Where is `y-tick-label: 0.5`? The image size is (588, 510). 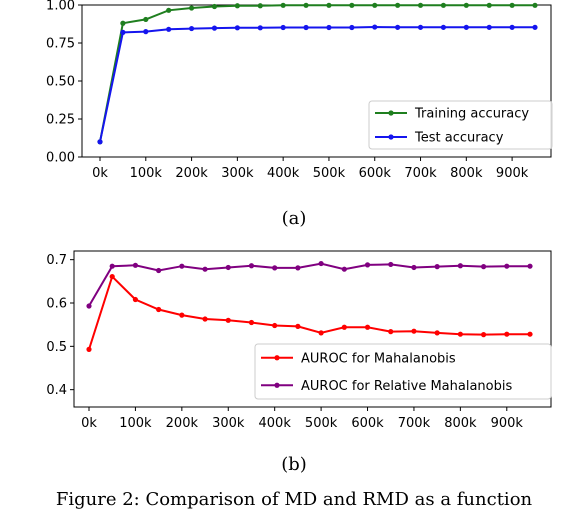 y-tick-label: 0.5 is located at coordinates (56, 347).